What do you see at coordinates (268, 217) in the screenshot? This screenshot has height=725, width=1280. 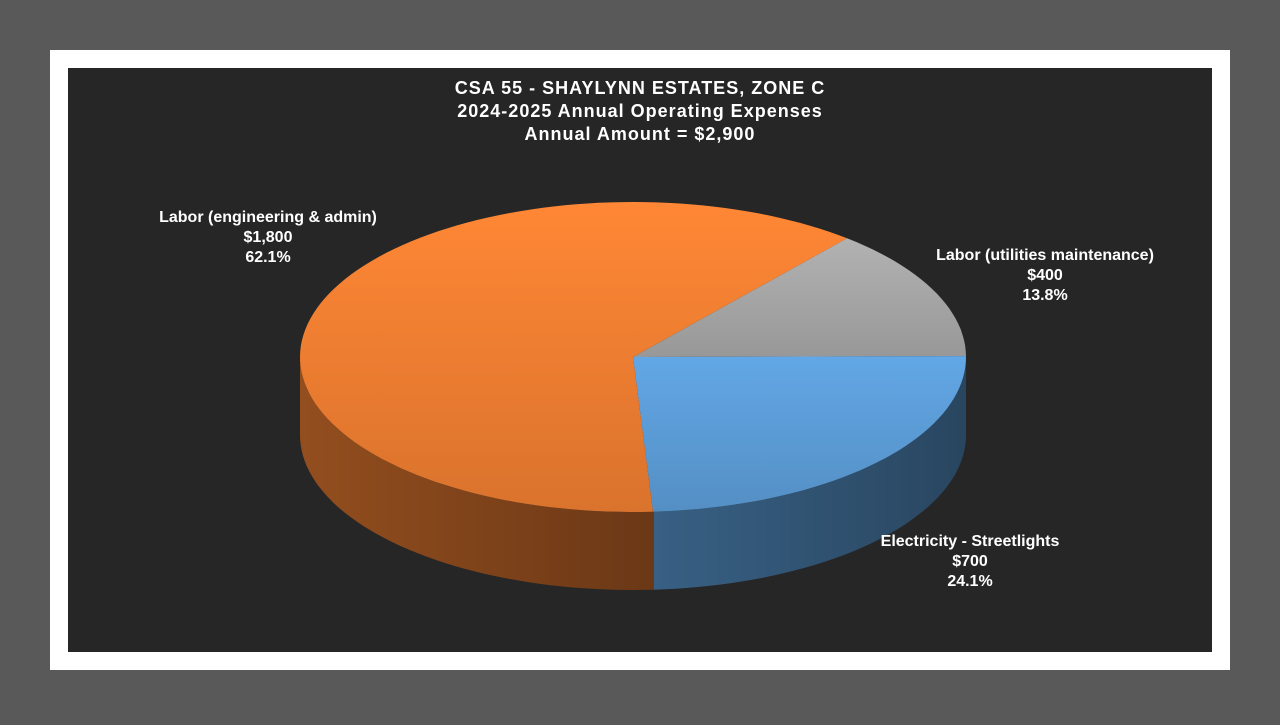 I see `category-label: Labor (engineering & admin)` at bounding box center [268, 217].